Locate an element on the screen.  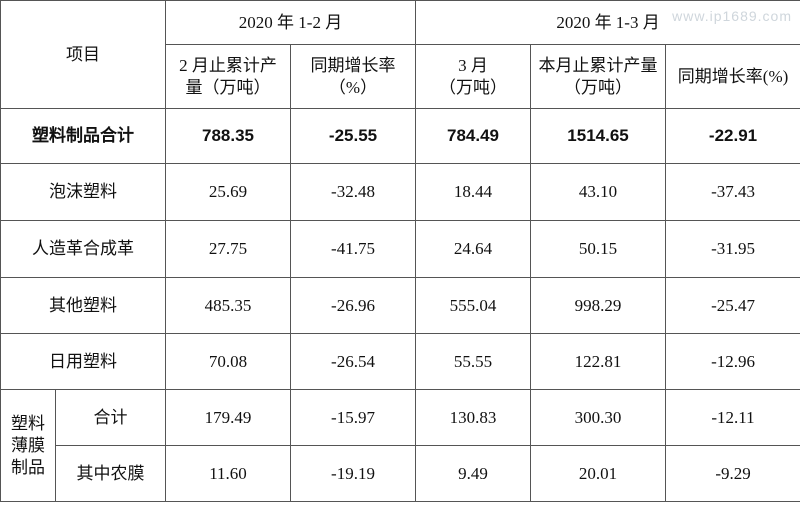
column-header: 2 月止累计产 量（万吨） is located at coordinates (228, 76).